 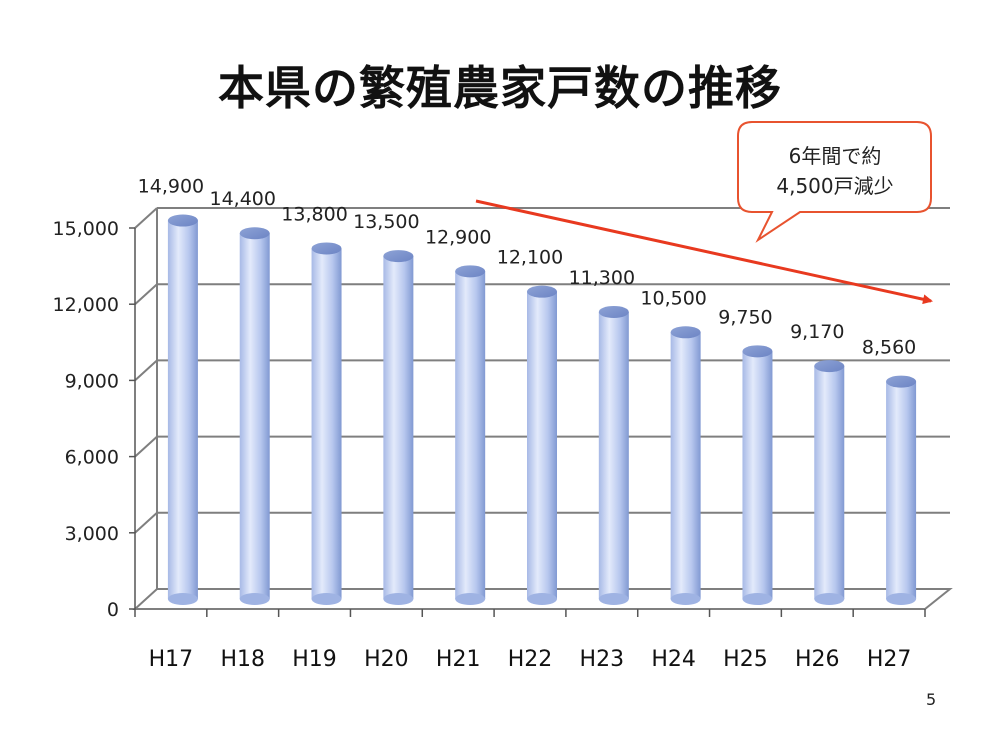 What do you see at coordinates (86, 305) in the screenshot?
I see `y-tick-label: 12,000` at bounding box center [86, 305].